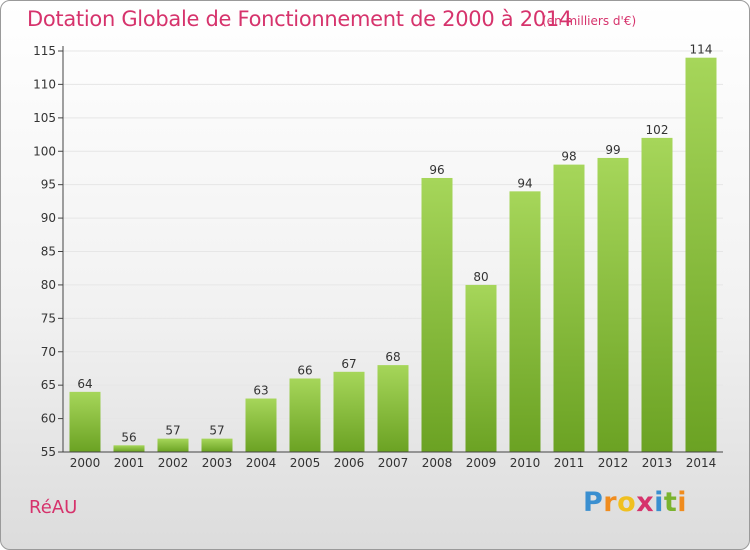  I want to click on x-tick-label-2000: 2000, so click(85, 463).